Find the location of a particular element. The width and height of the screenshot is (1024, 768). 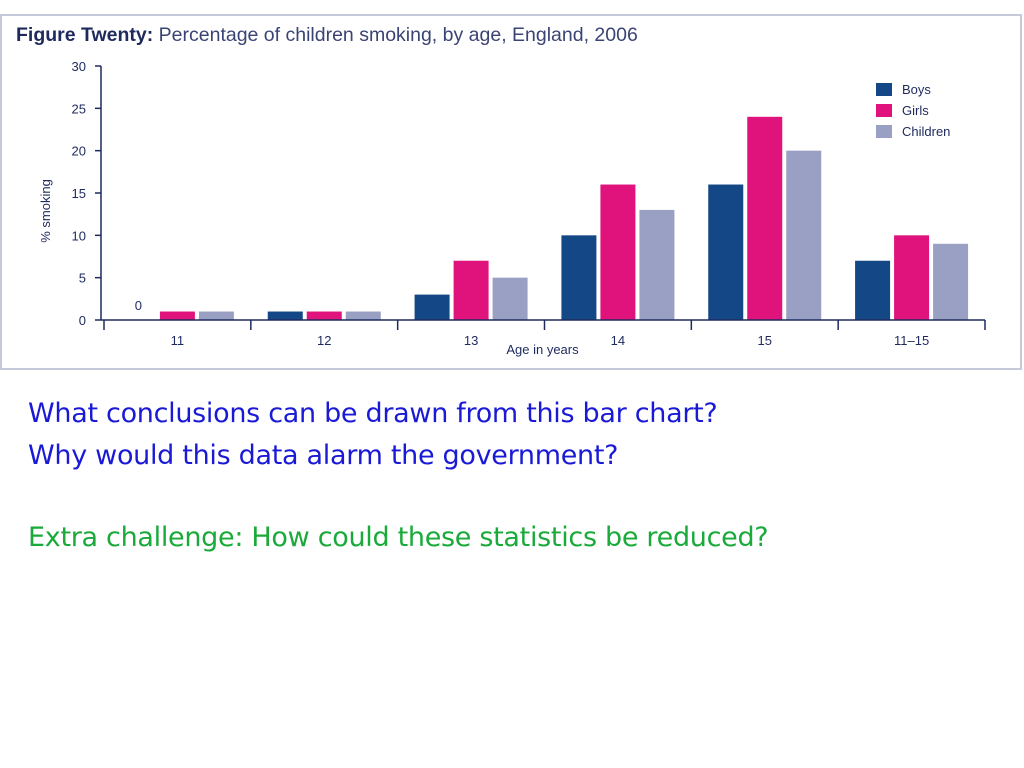

y-tick-label: 10 is located at coordinates (79, 235).